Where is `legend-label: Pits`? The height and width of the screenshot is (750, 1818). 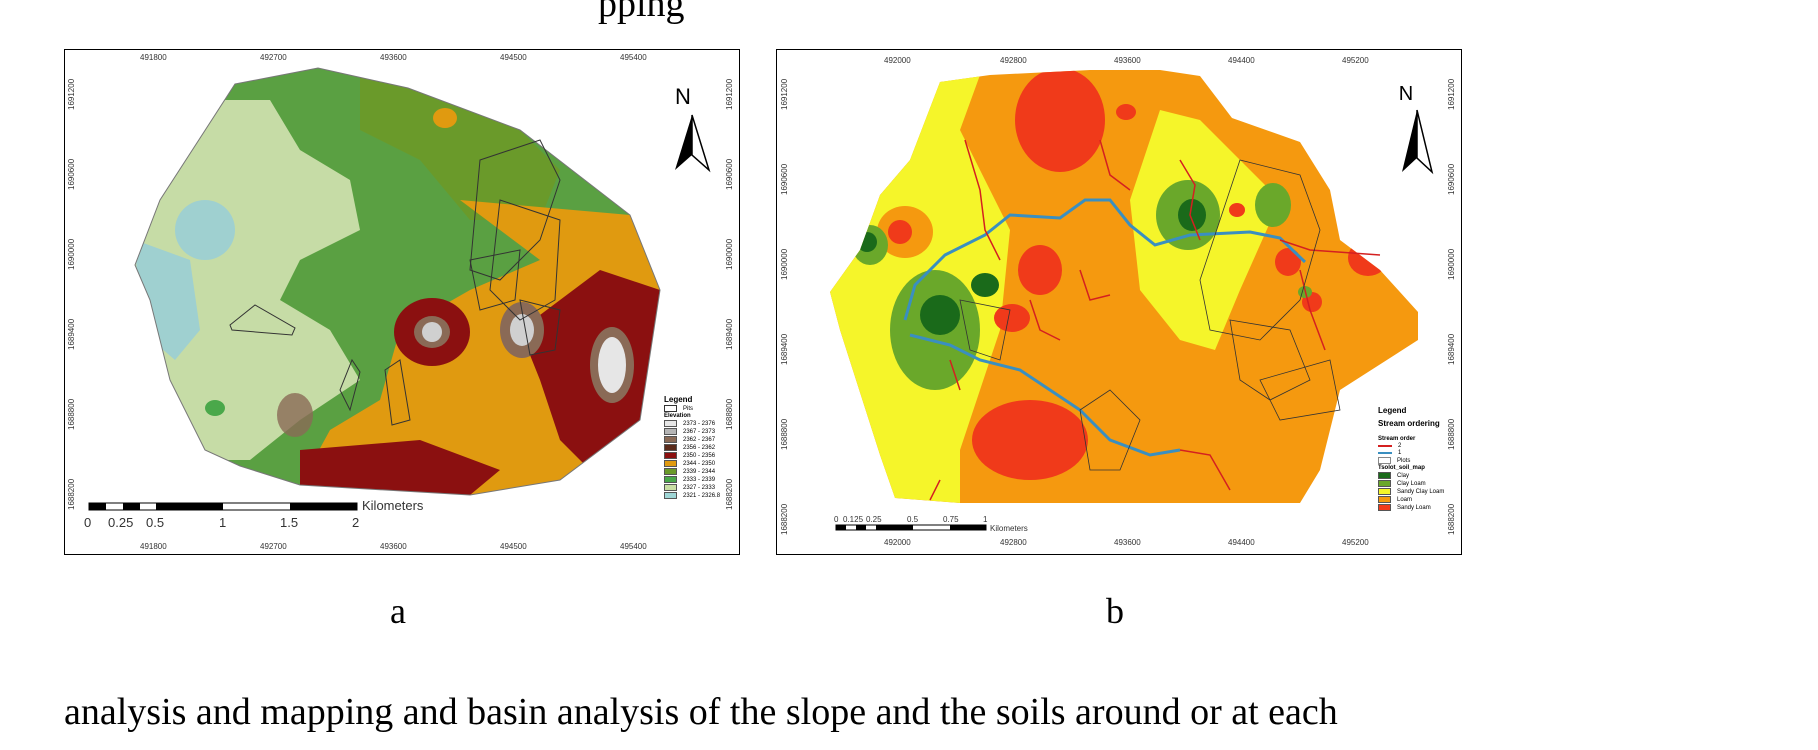
legend-label: Pits is located at coordinates (688, 408).